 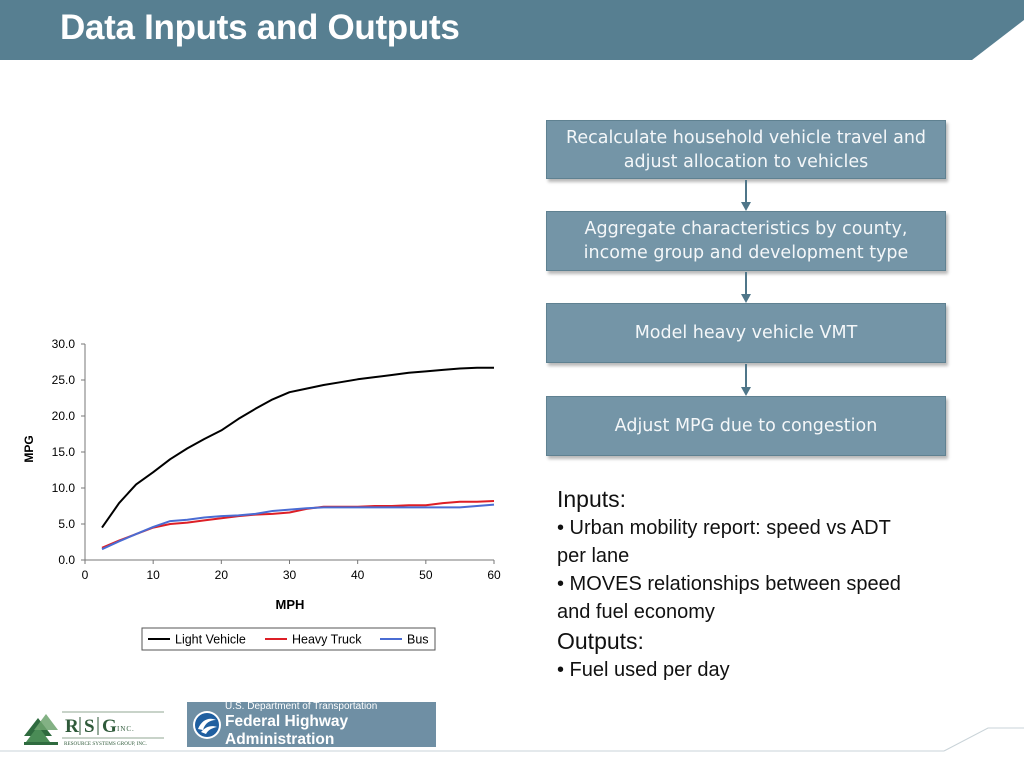 What do you see at coordinates (287, 730) in the screenshot?
I see `fhwa-name-text: Federal Highway Administration` at bounding box center [287, 730].